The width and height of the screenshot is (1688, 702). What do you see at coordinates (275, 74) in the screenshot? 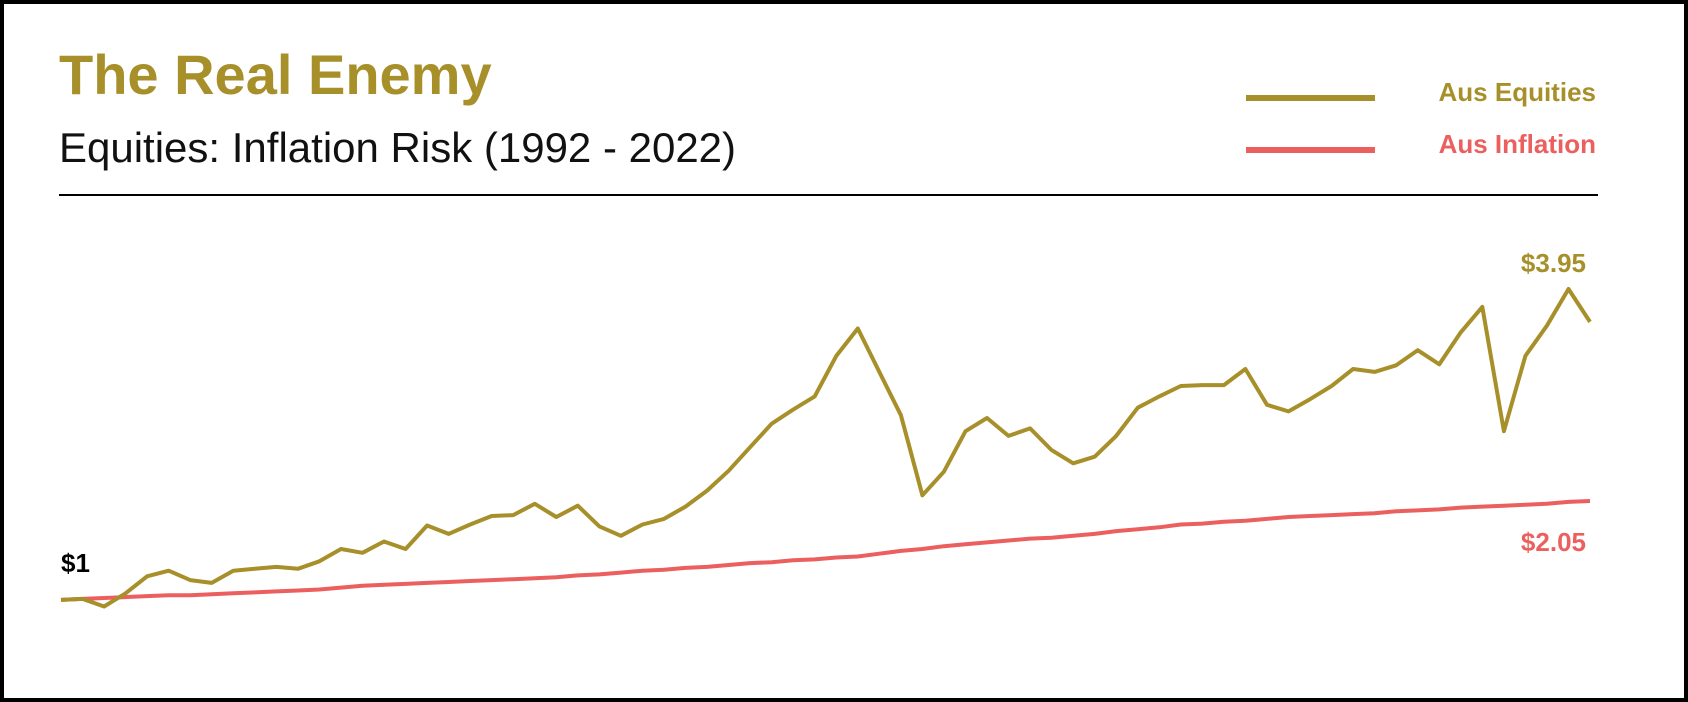
I see `chart-title: The Real Enemy` at bounding box center [275, 74].